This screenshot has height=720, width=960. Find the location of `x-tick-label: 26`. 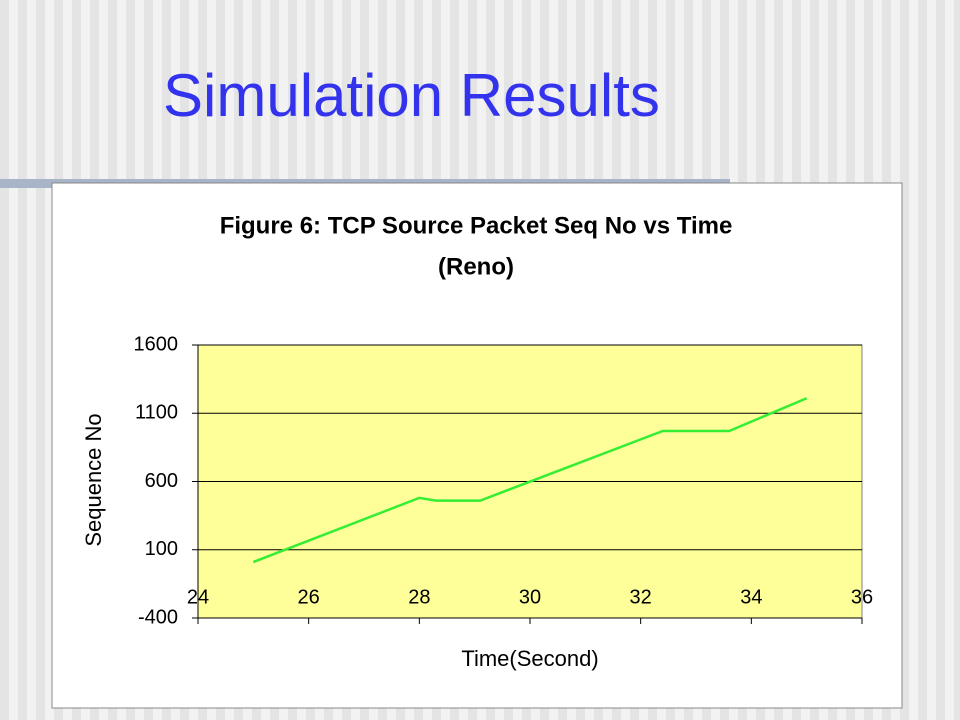

x-tick-label: 26 is located at coordinates (309, 597).